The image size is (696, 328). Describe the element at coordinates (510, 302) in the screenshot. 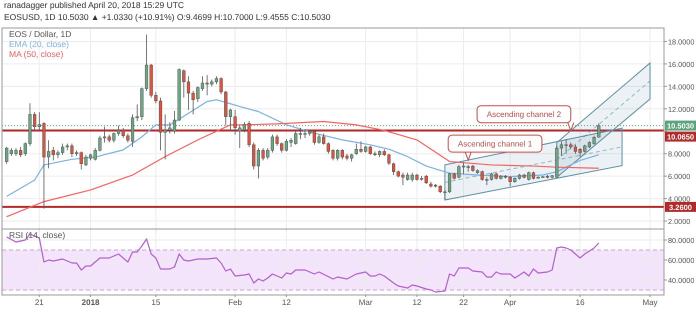

I see `x-tick-label: Apr` at that location.